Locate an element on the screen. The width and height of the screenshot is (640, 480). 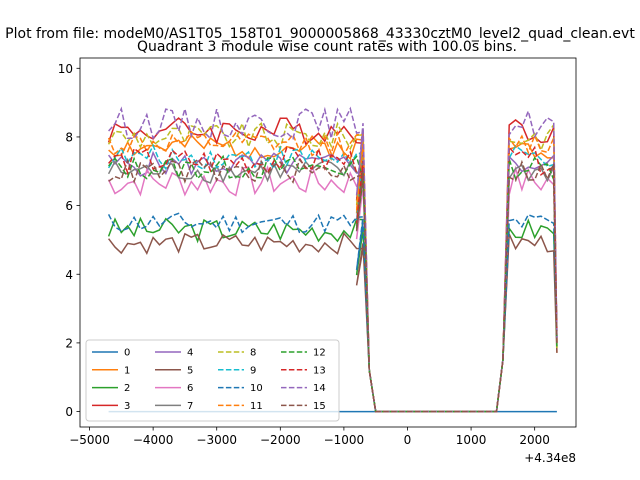
legend-label-6: 6 is located at coordinates (190, 388).